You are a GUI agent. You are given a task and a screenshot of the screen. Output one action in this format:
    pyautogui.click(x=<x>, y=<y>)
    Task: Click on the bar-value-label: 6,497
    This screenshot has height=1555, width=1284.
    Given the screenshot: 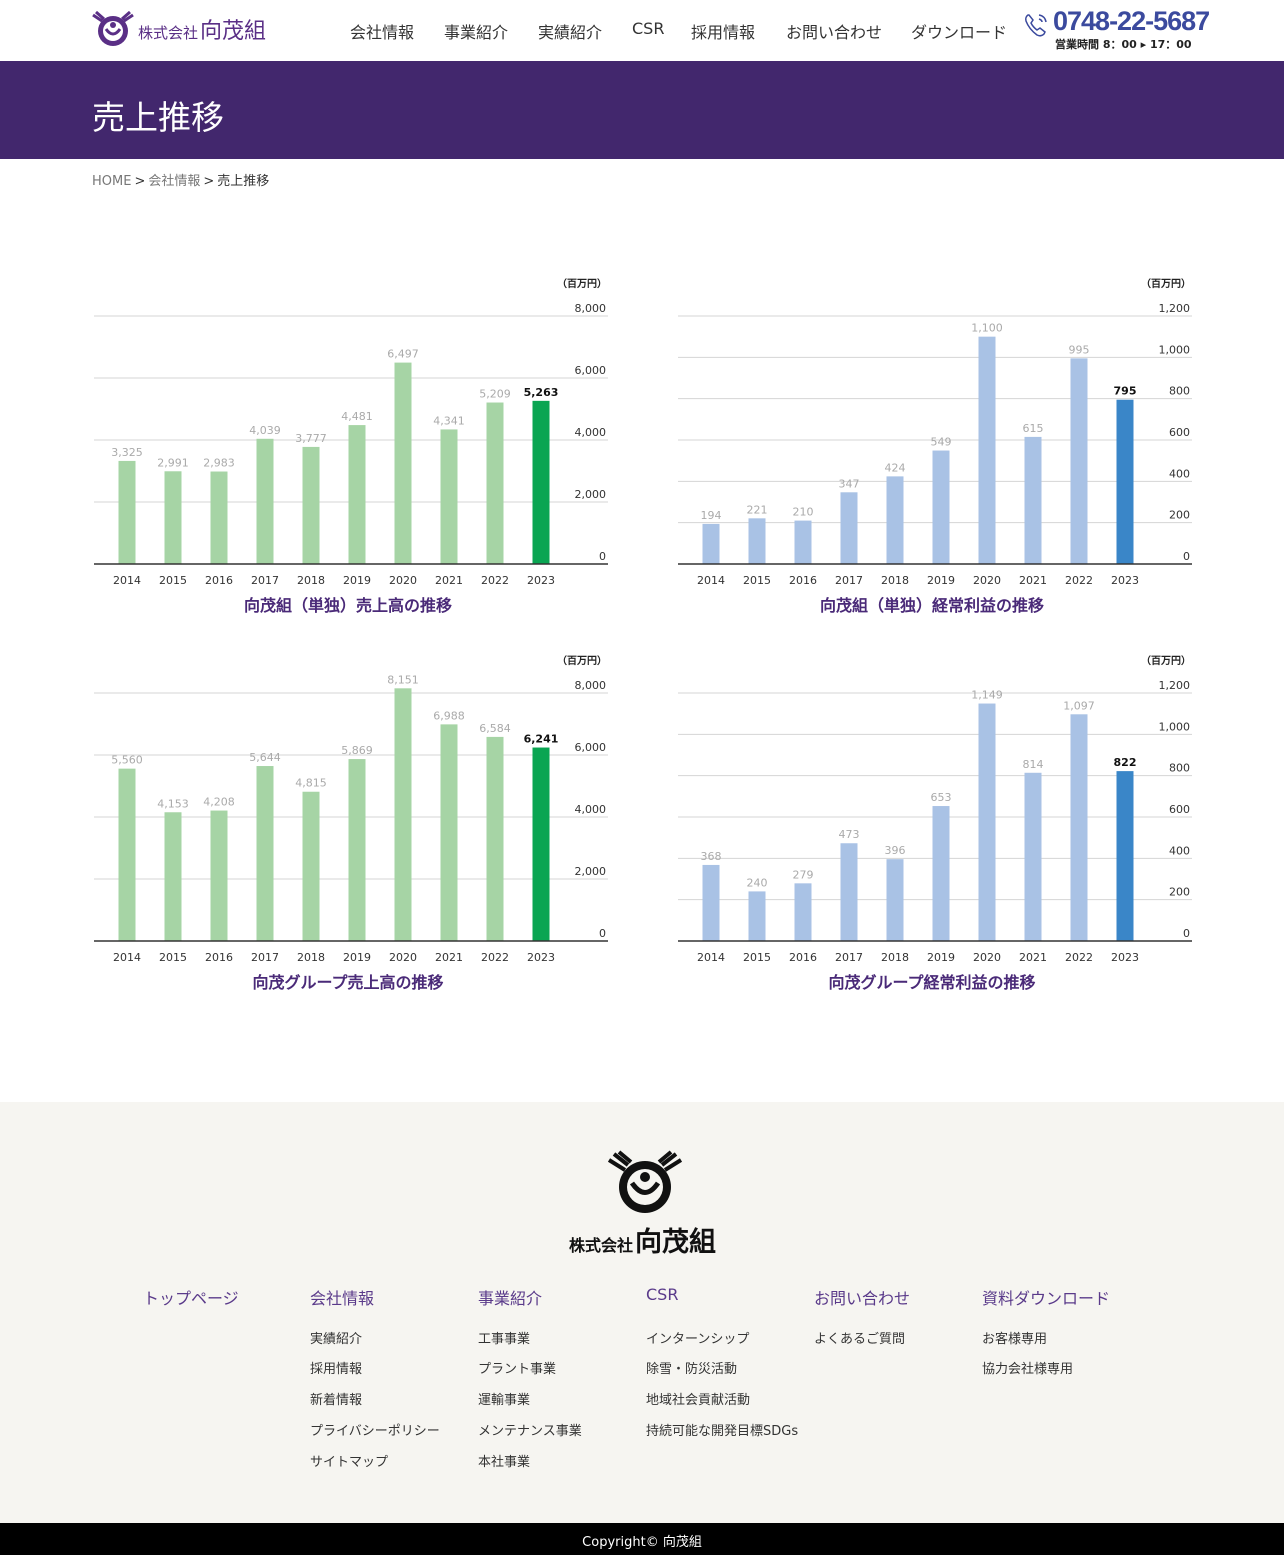 What is the action you would take?
    pyautogui.click(x=403, y=354)
    